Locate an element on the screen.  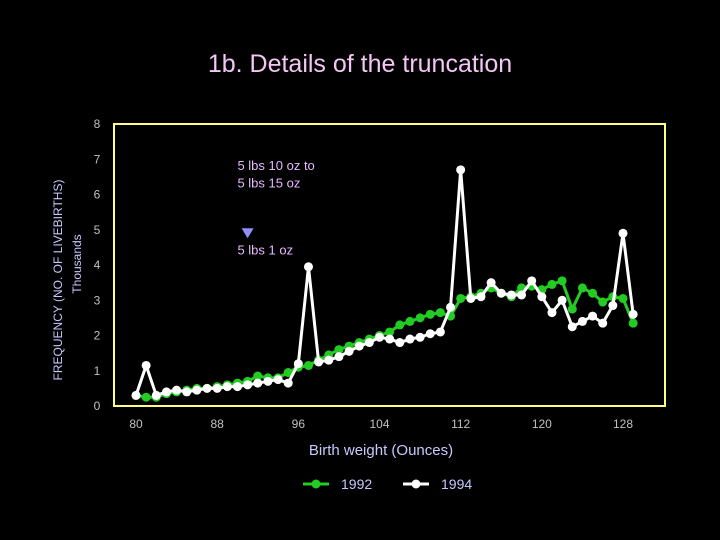
legend: 1992 1994 is located at coordinates (387, 484).